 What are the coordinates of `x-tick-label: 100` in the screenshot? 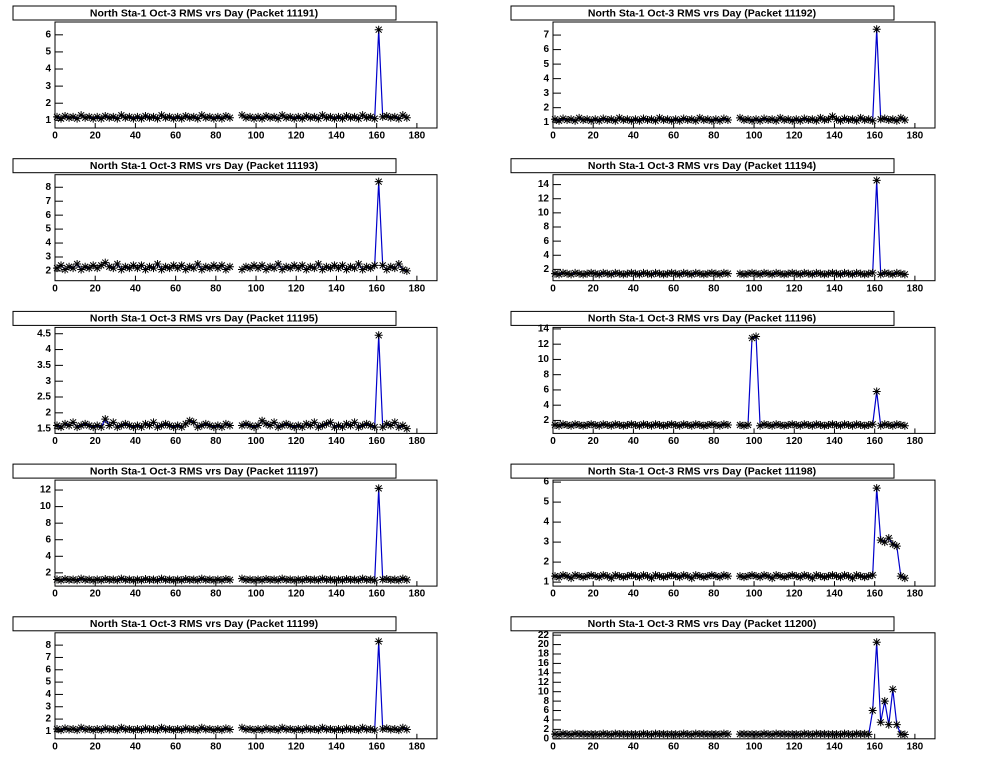 It's located at (754, 136).